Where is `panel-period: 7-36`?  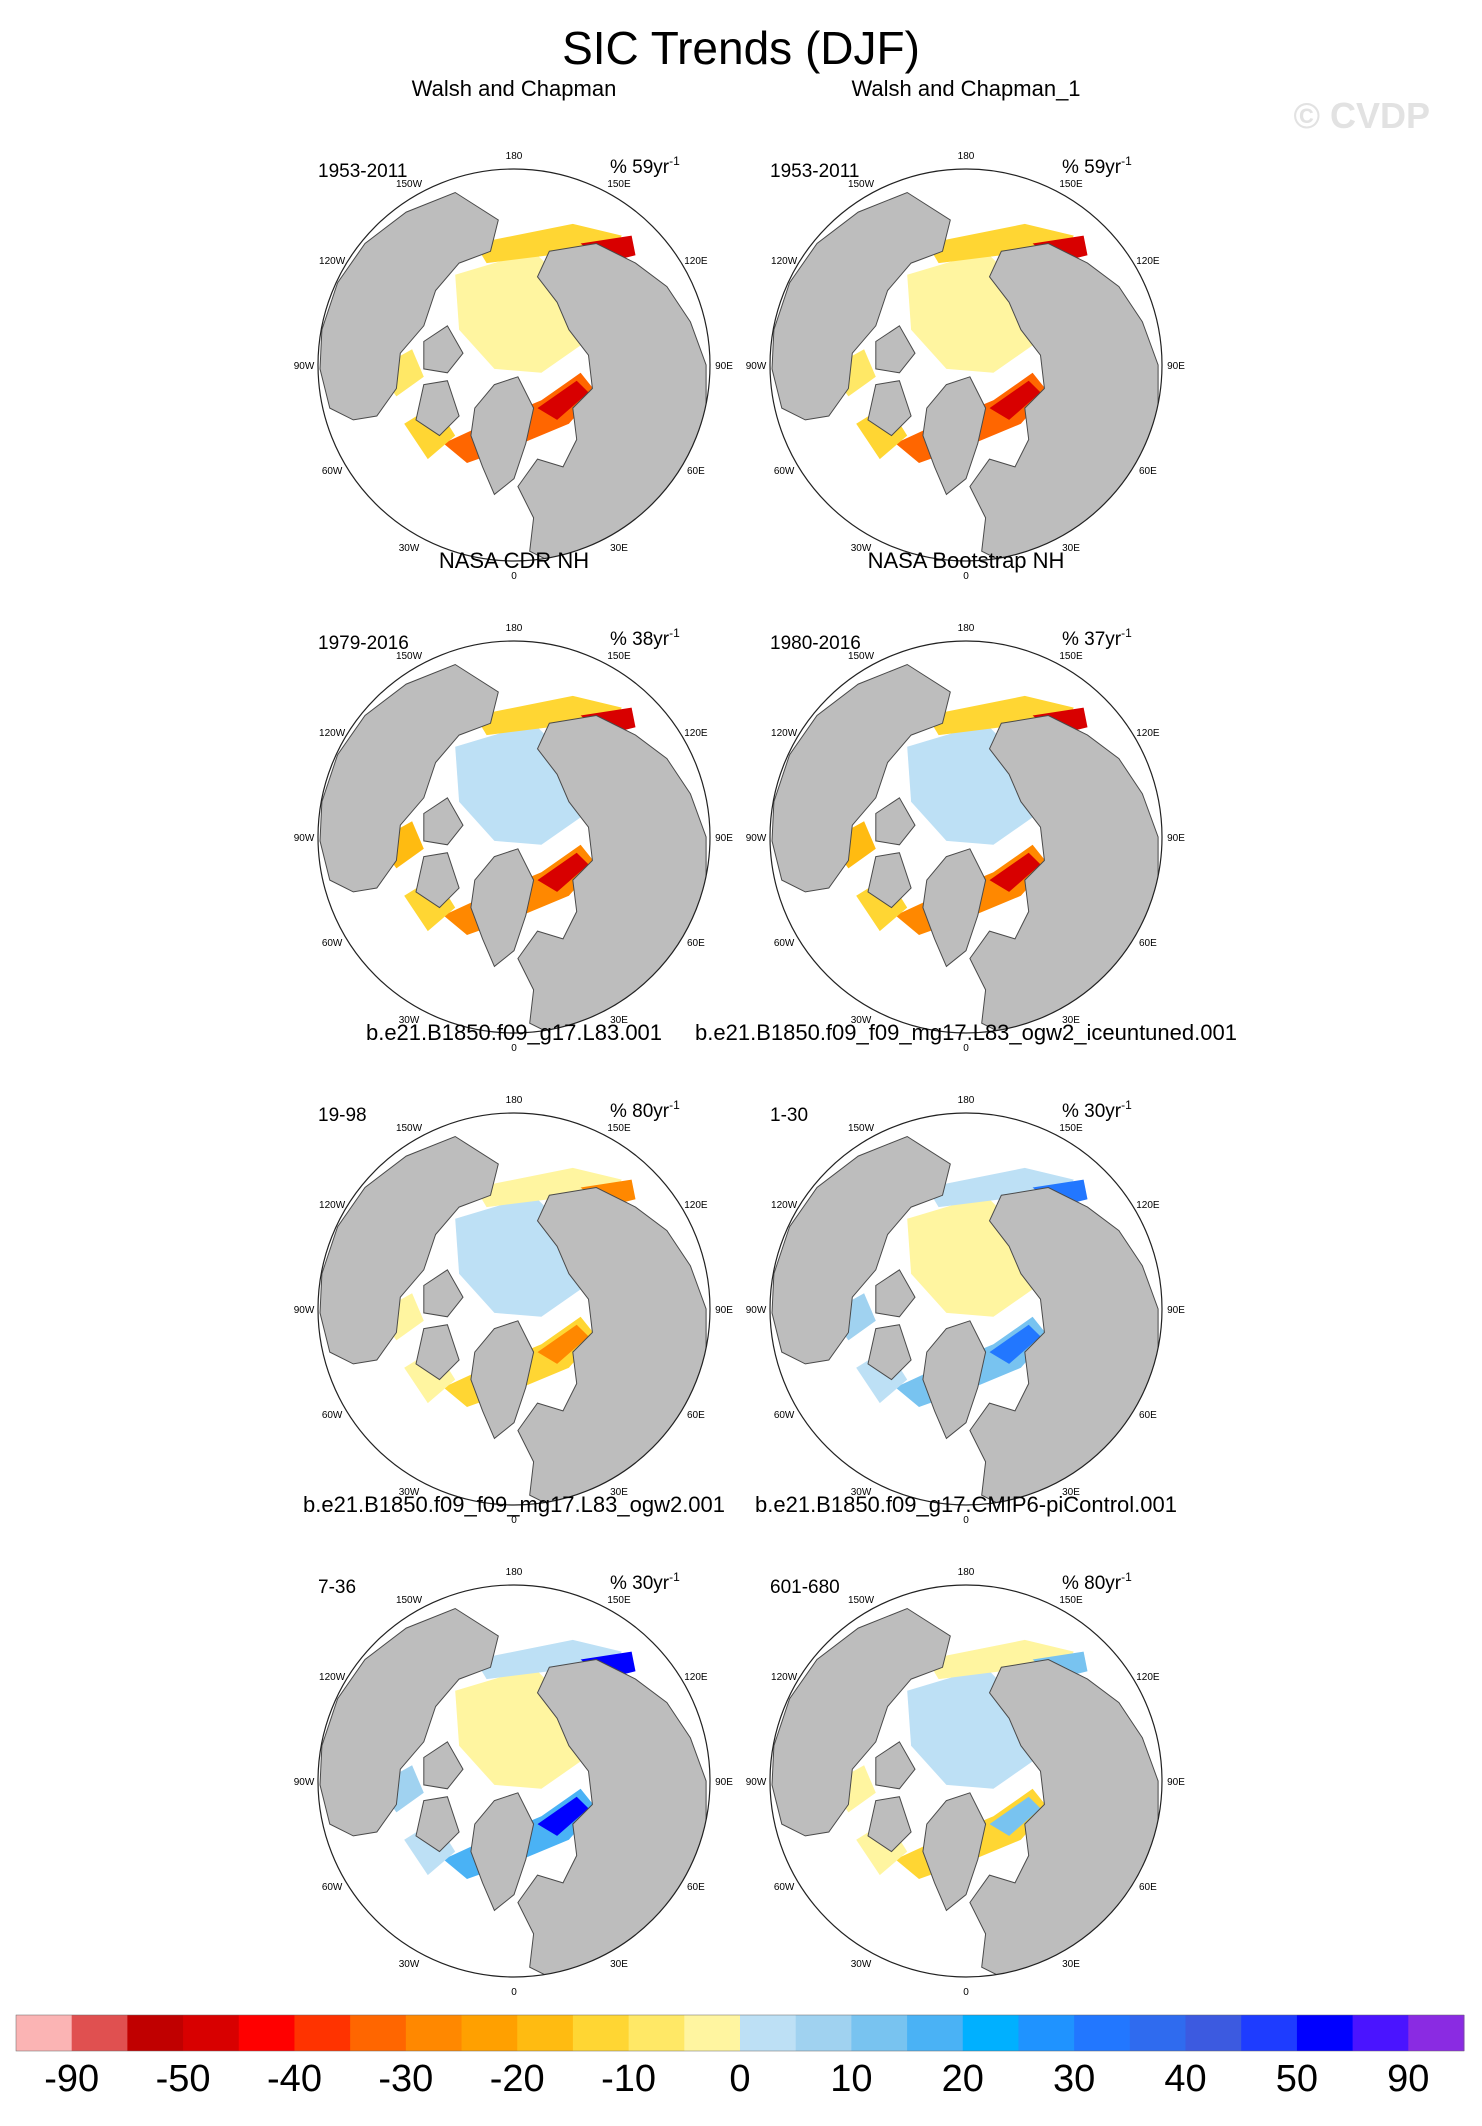 panel-period: 7-36 is located at coordinates (337, 1587).